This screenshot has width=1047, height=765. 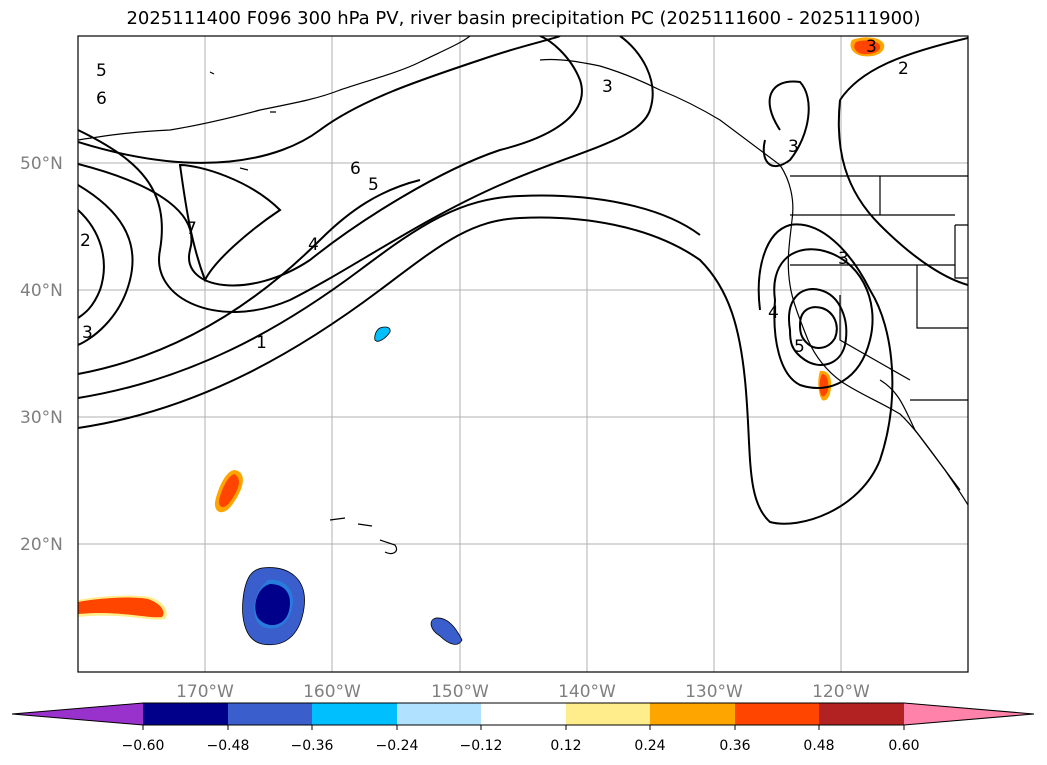 I want to click on precip-patch-west-core, so click(x=121, y=607).